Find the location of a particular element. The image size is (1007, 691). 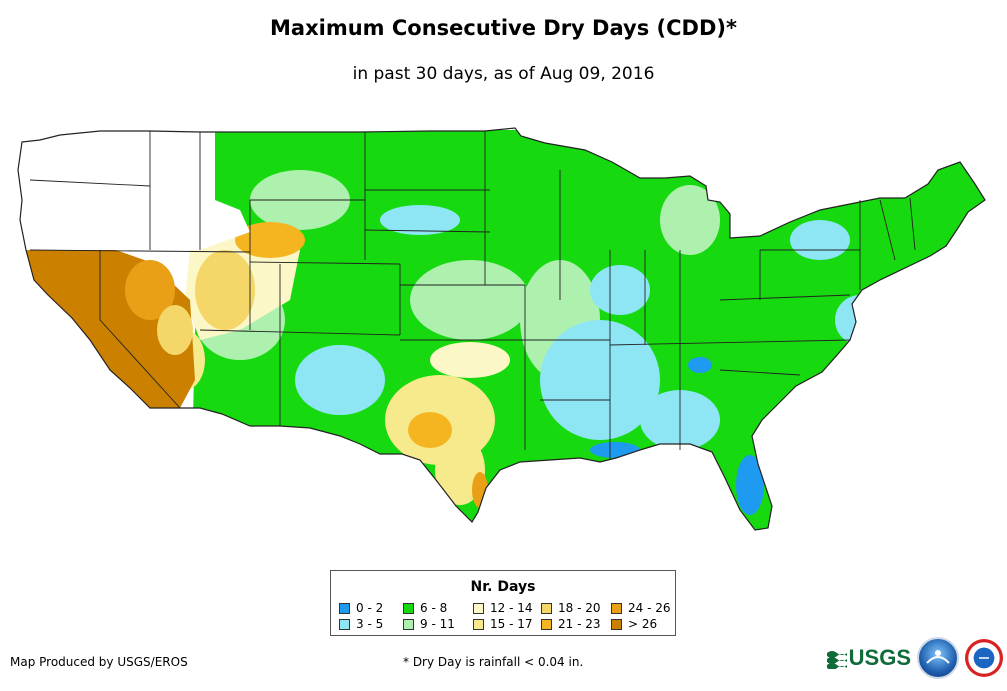

legend-item: 24 - 26 is located at coordinates (641, 608).